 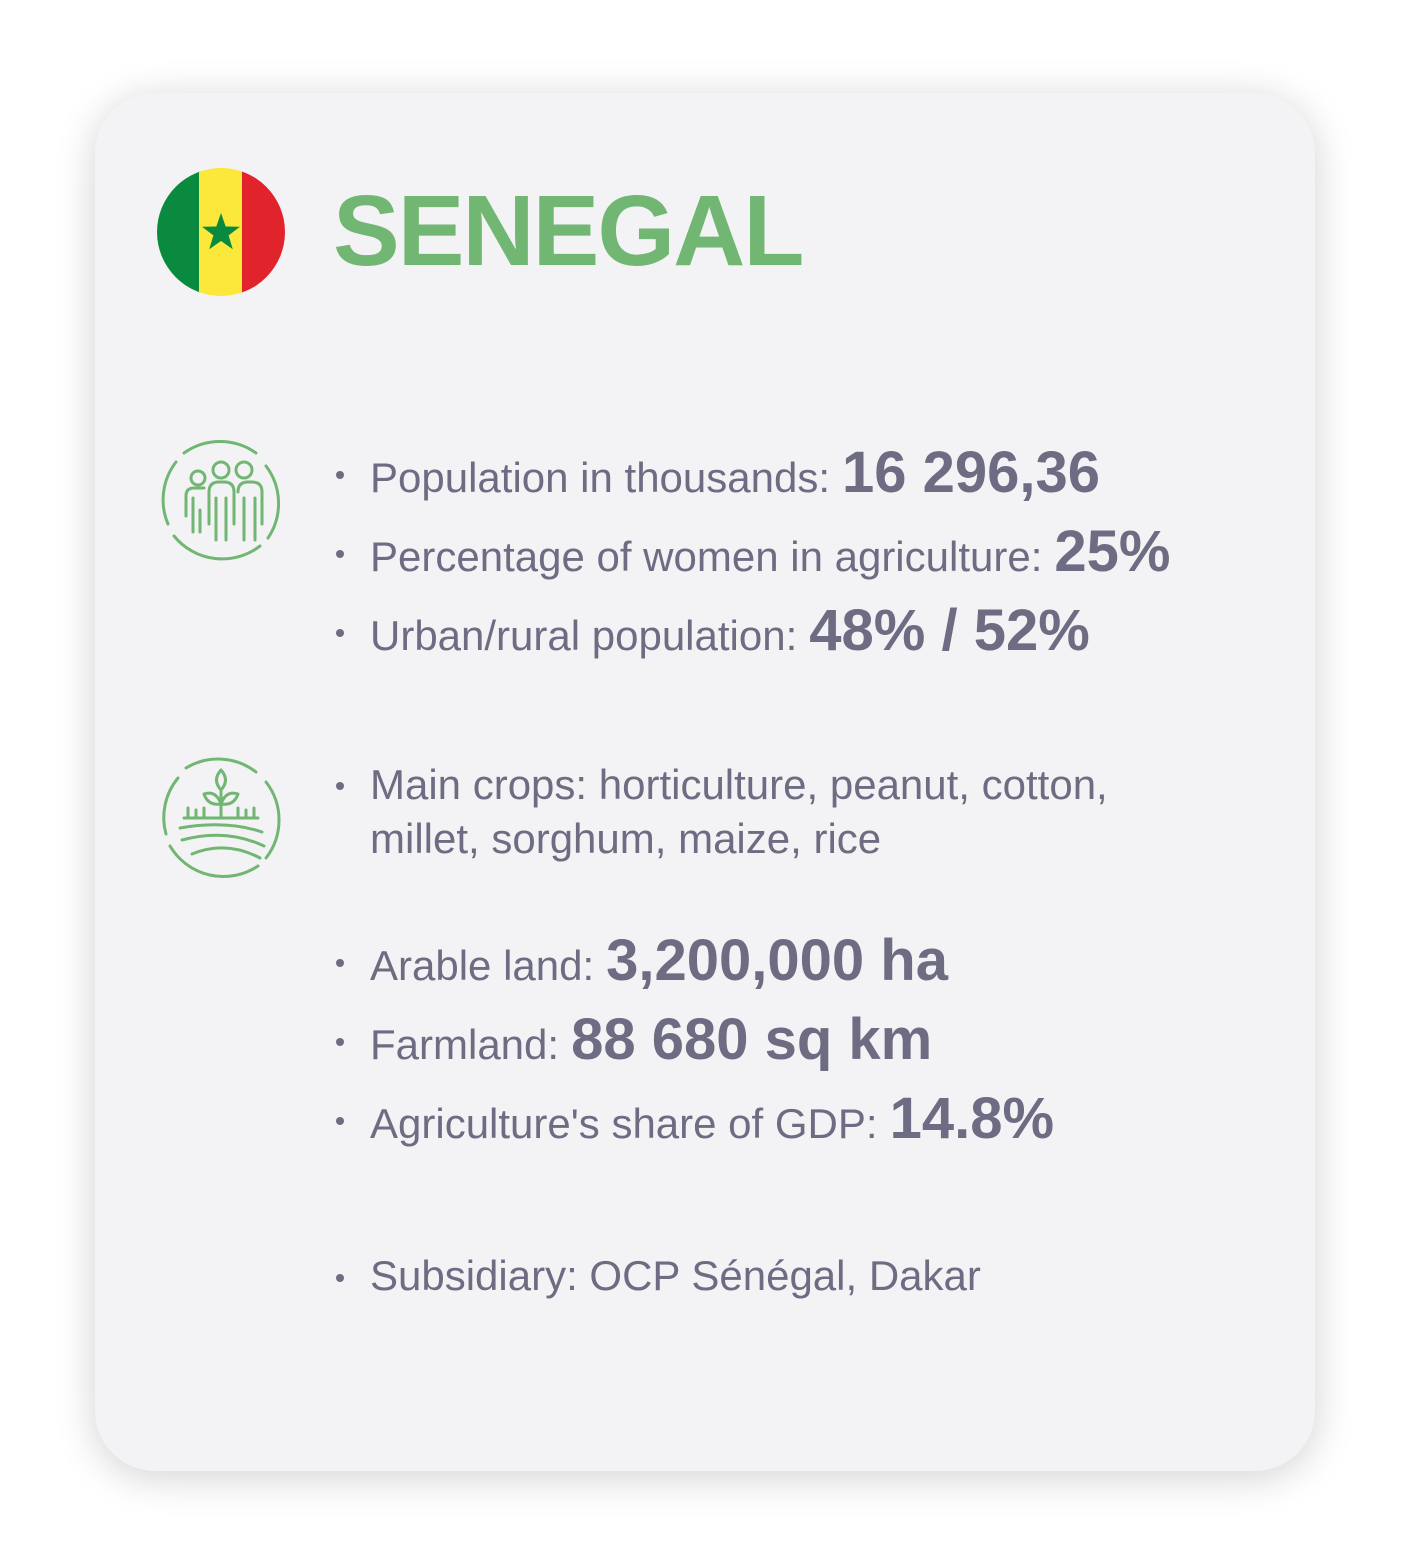 I want to click on urban-rural-label: Urban/rural population:, so click(x=584, y=635).